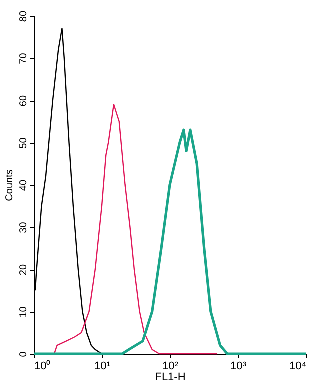  Describe the element at coordinates (24, 58) in the screenshot. I see `y-tick-label: 70` at that location.